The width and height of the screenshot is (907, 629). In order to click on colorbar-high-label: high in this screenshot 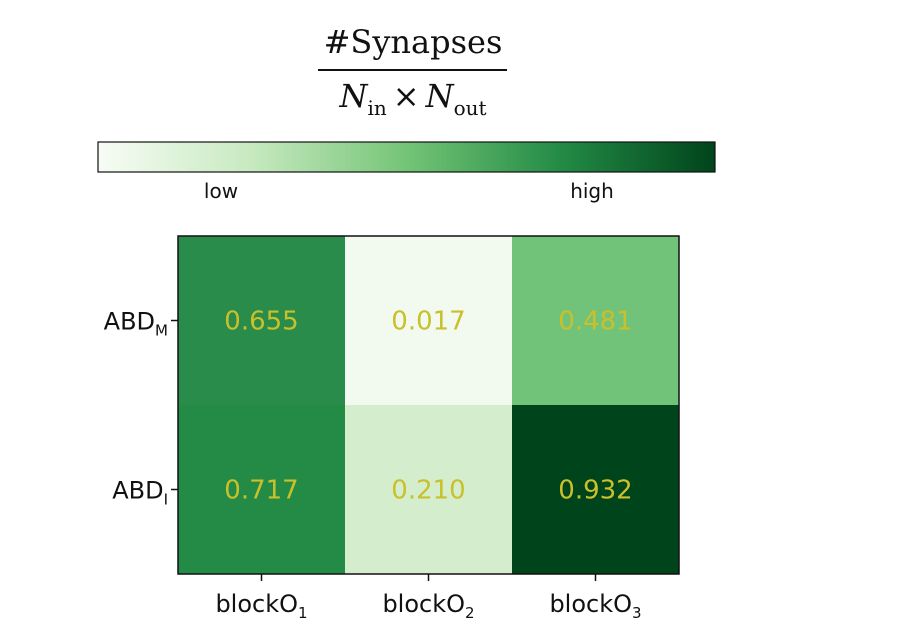, I will do `click(592, 191)`.